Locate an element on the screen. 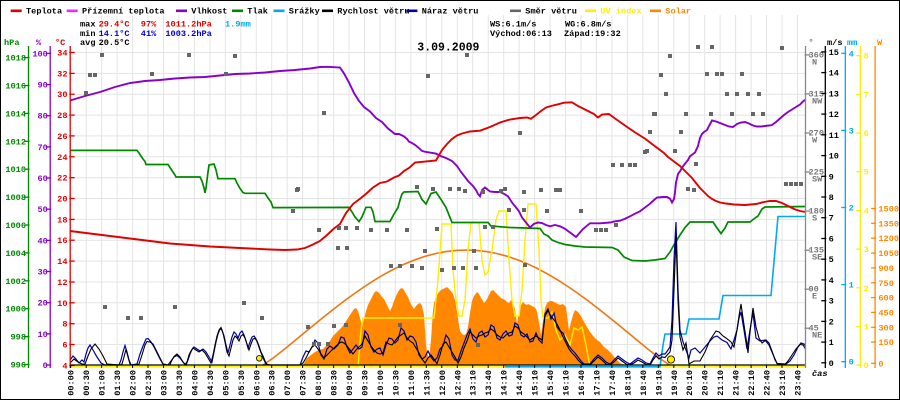 The image size is (900, 400). svg-text: avg is located at coordinates (87, 43).